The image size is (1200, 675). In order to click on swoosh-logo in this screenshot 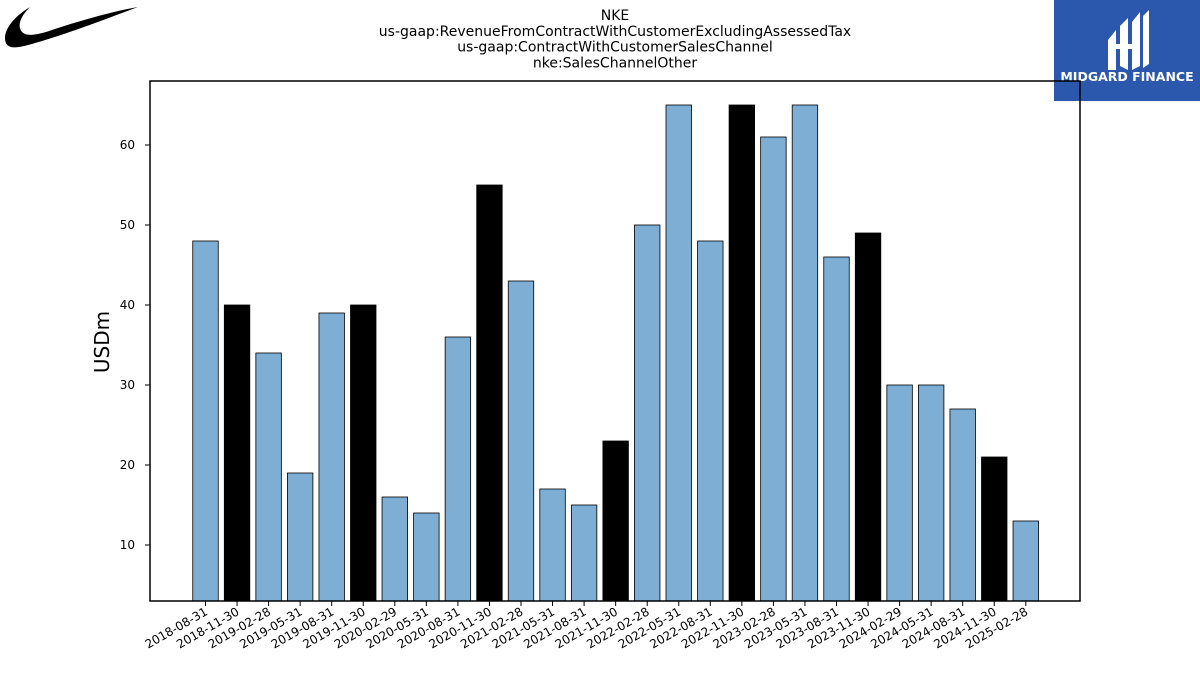, I will do `click(71, 27)`.